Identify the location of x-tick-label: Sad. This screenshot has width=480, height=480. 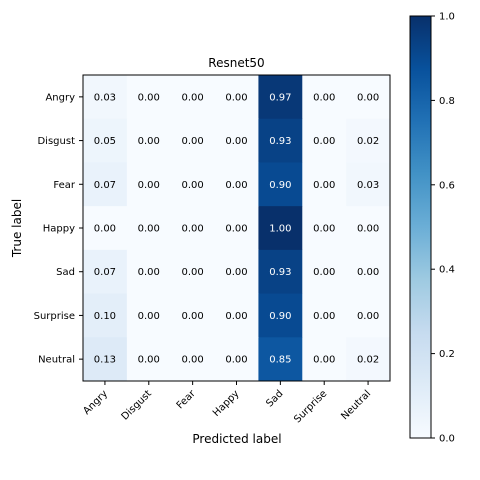
(274, 398).